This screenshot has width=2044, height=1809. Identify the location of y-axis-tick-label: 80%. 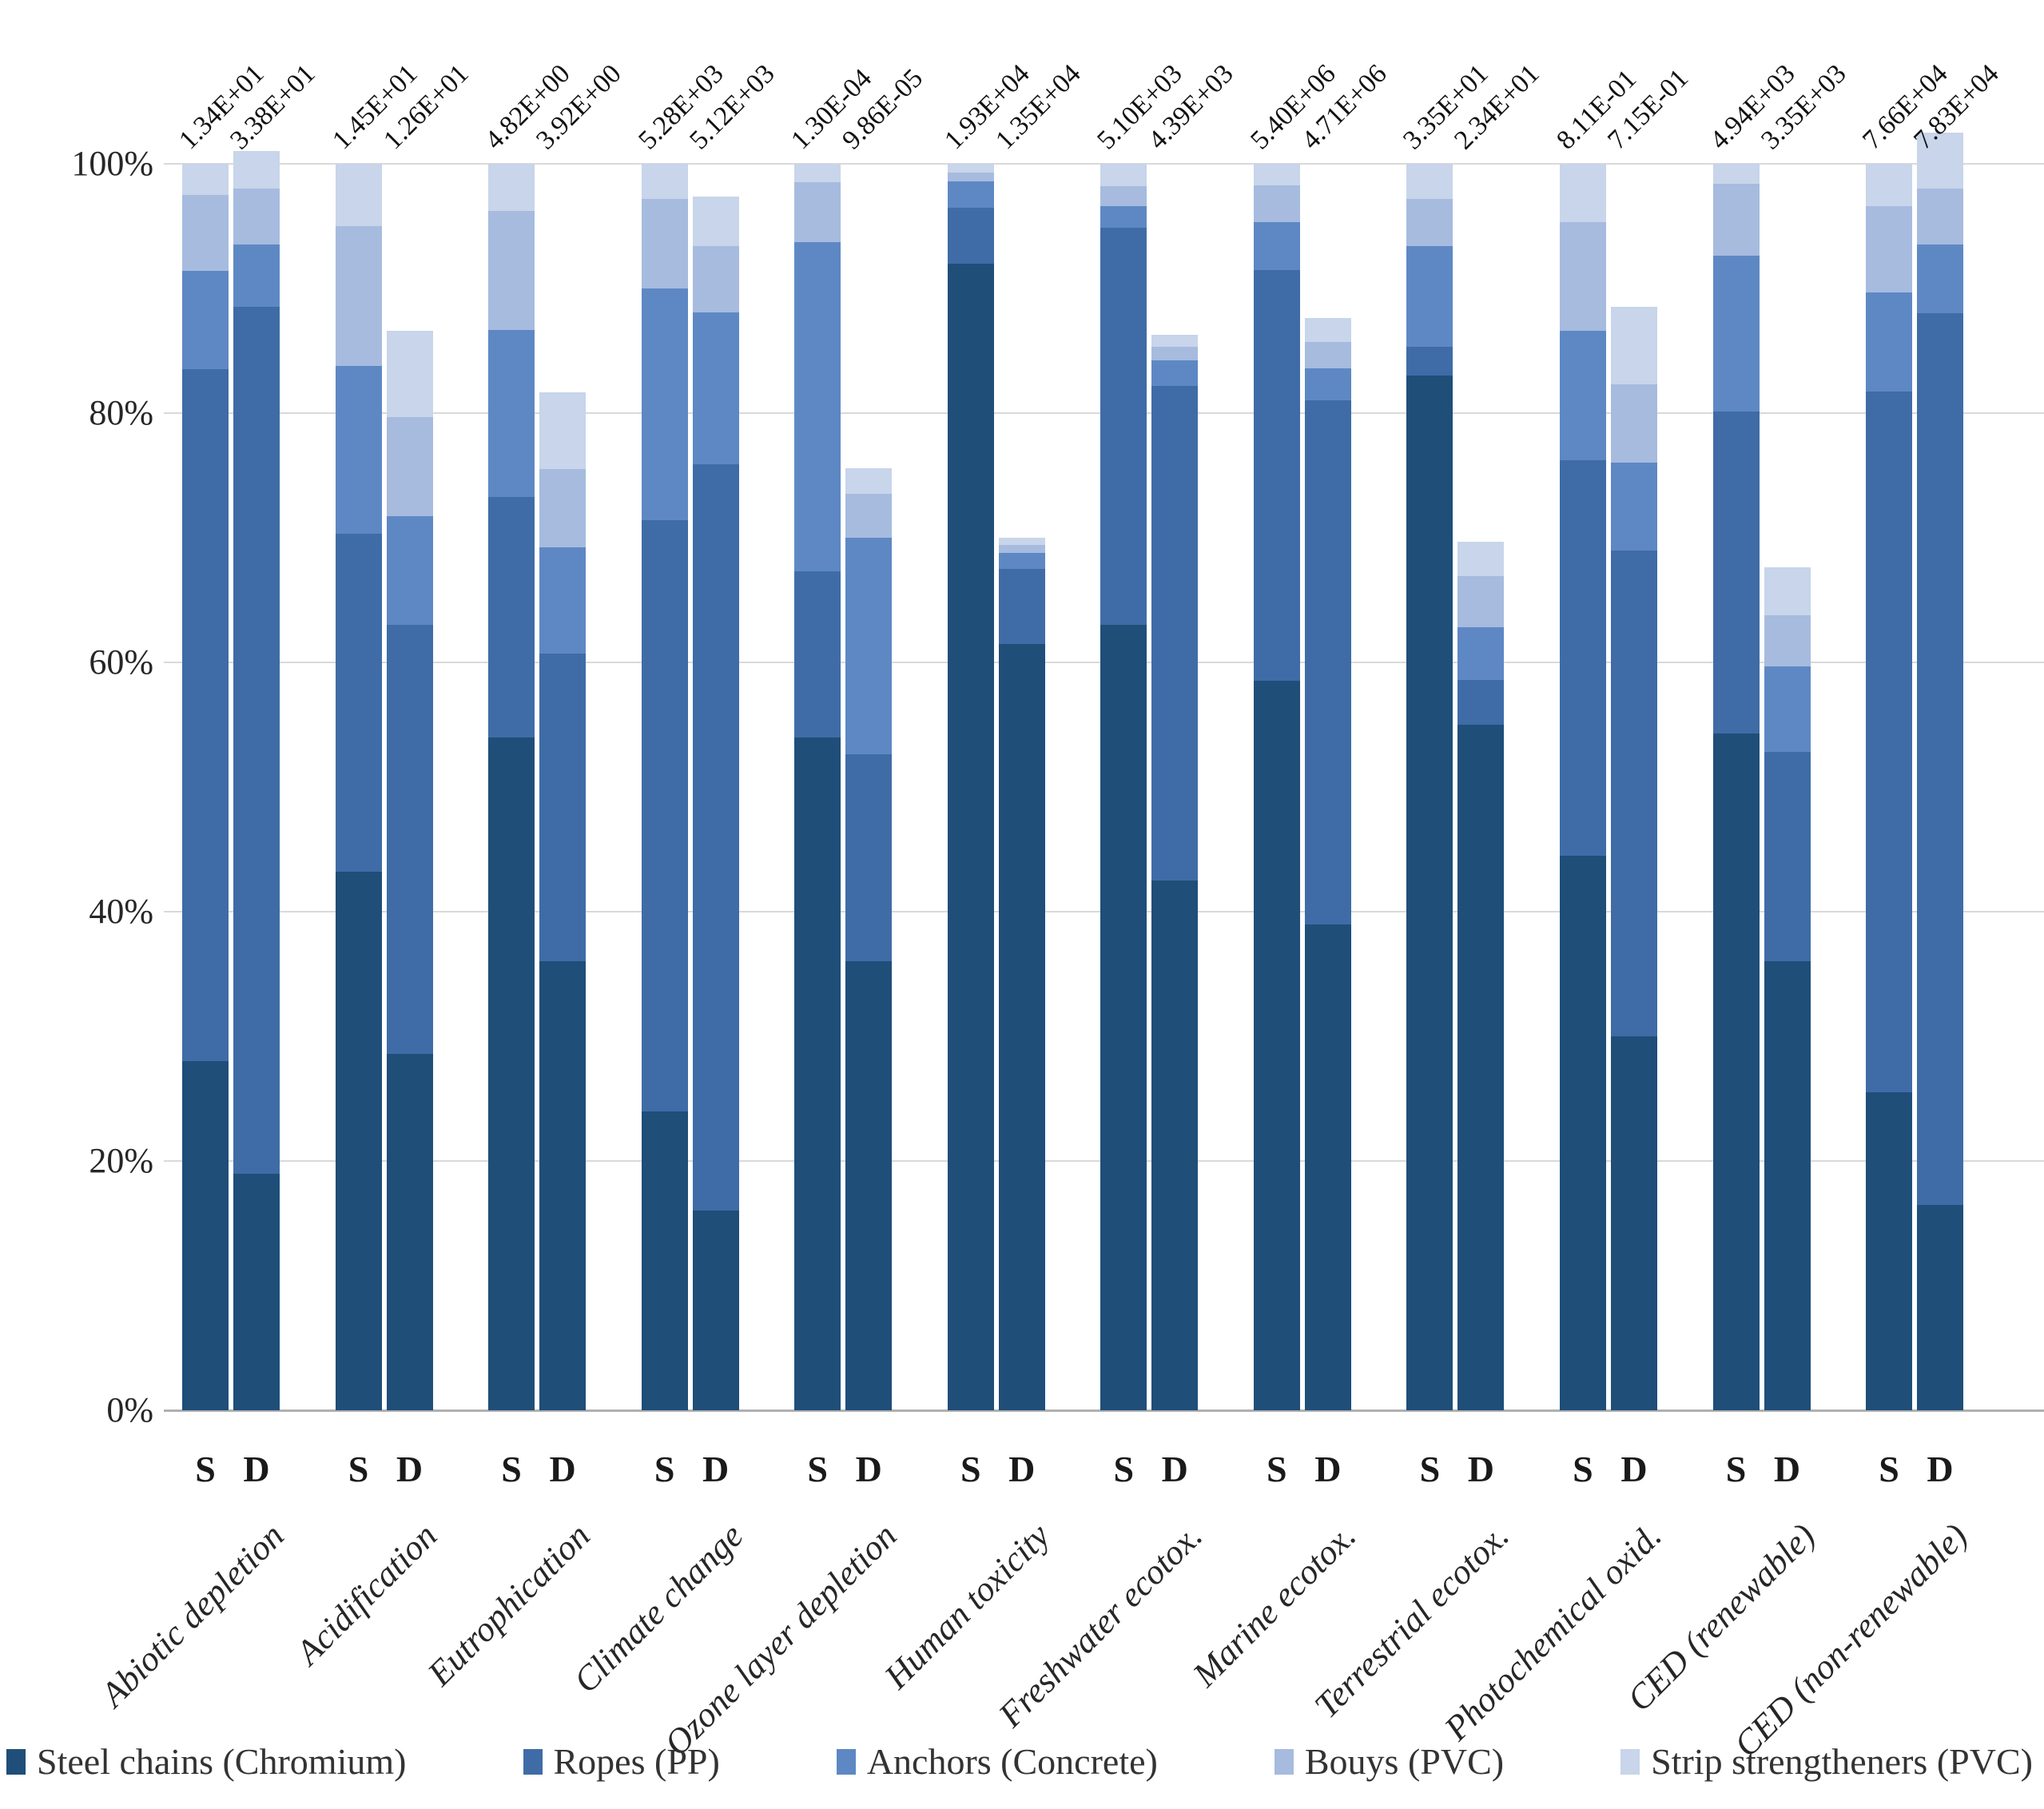
(121, 412).